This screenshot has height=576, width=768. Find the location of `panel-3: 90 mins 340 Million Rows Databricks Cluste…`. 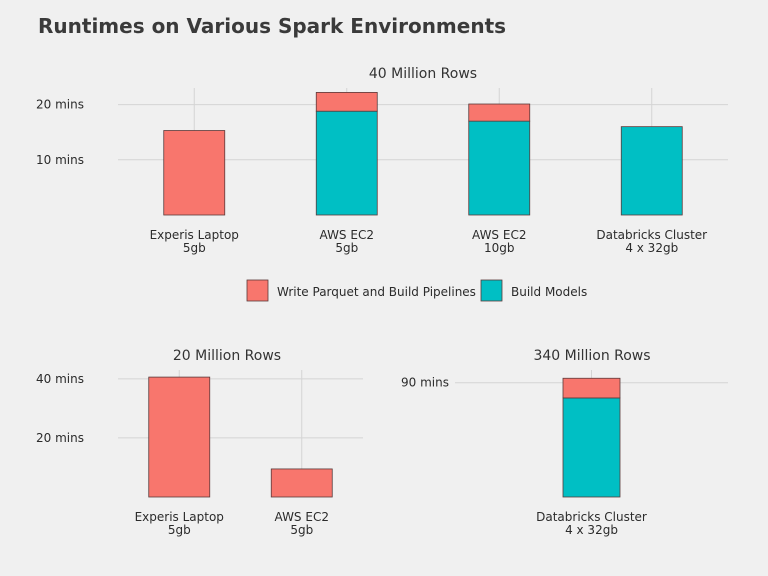

panel-3: 90 mins 340 Million Rows Databricks Cluste… is located at coordinates (564, 442).